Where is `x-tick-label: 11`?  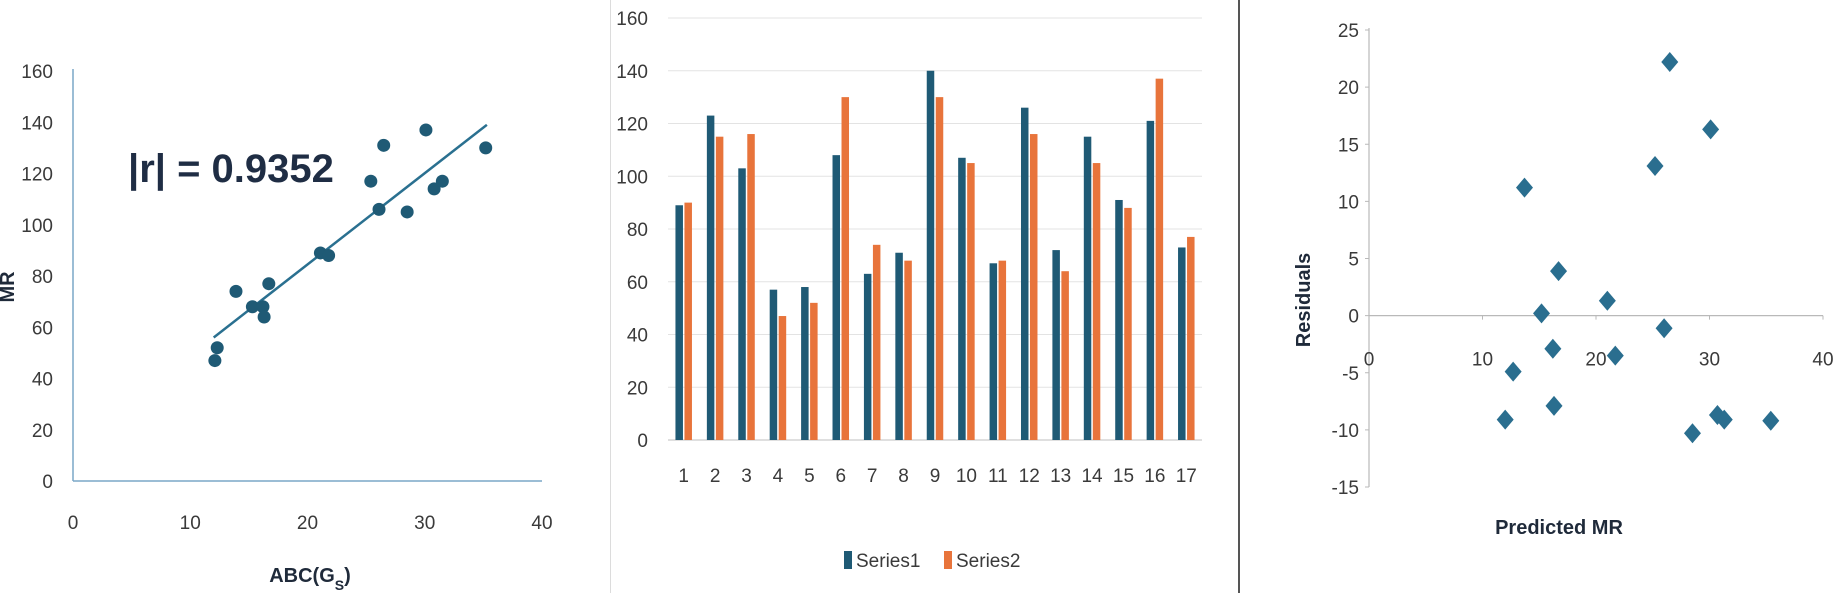
x-tick-label: 11 is located at coordinates (998, 476).